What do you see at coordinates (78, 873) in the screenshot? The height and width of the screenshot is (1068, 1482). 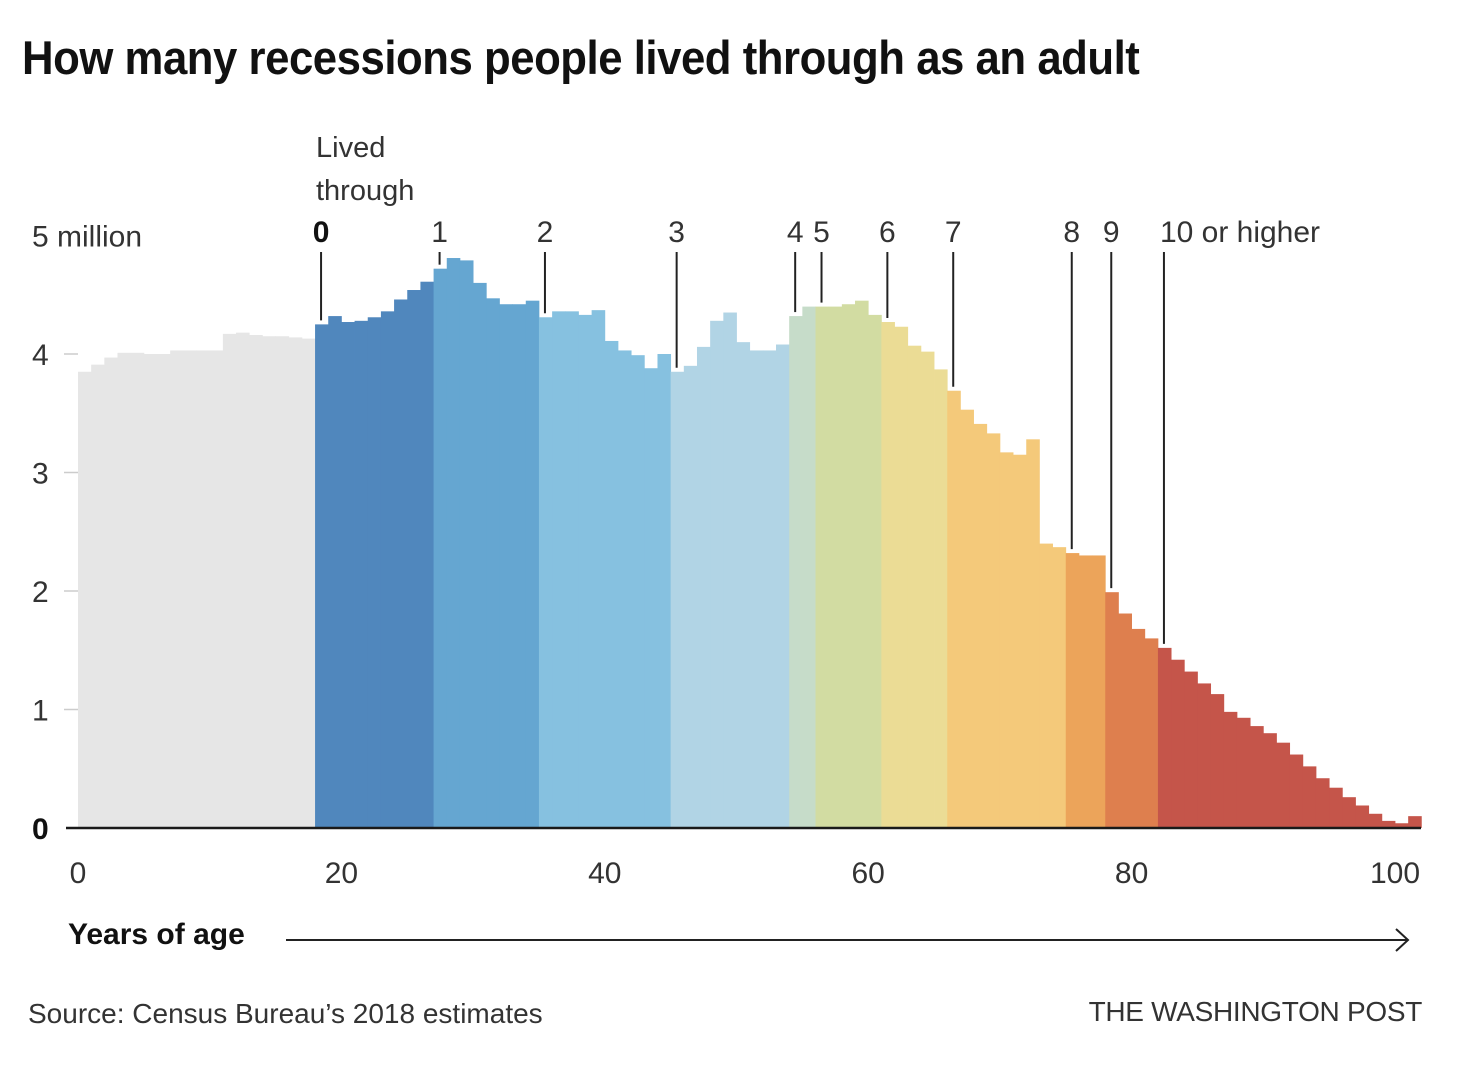 I see `x-tick-label: 0` at bounding box center [78, 873].